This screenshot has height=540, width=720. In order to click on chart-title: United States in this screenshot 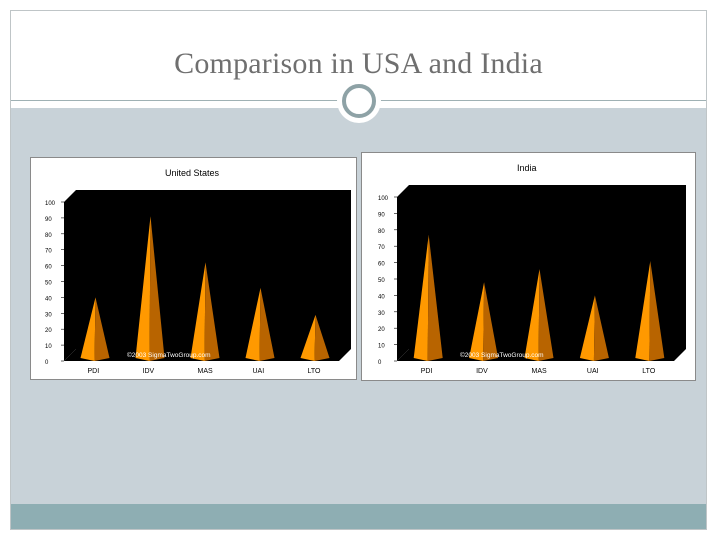, I will do `click(192, 173)`.